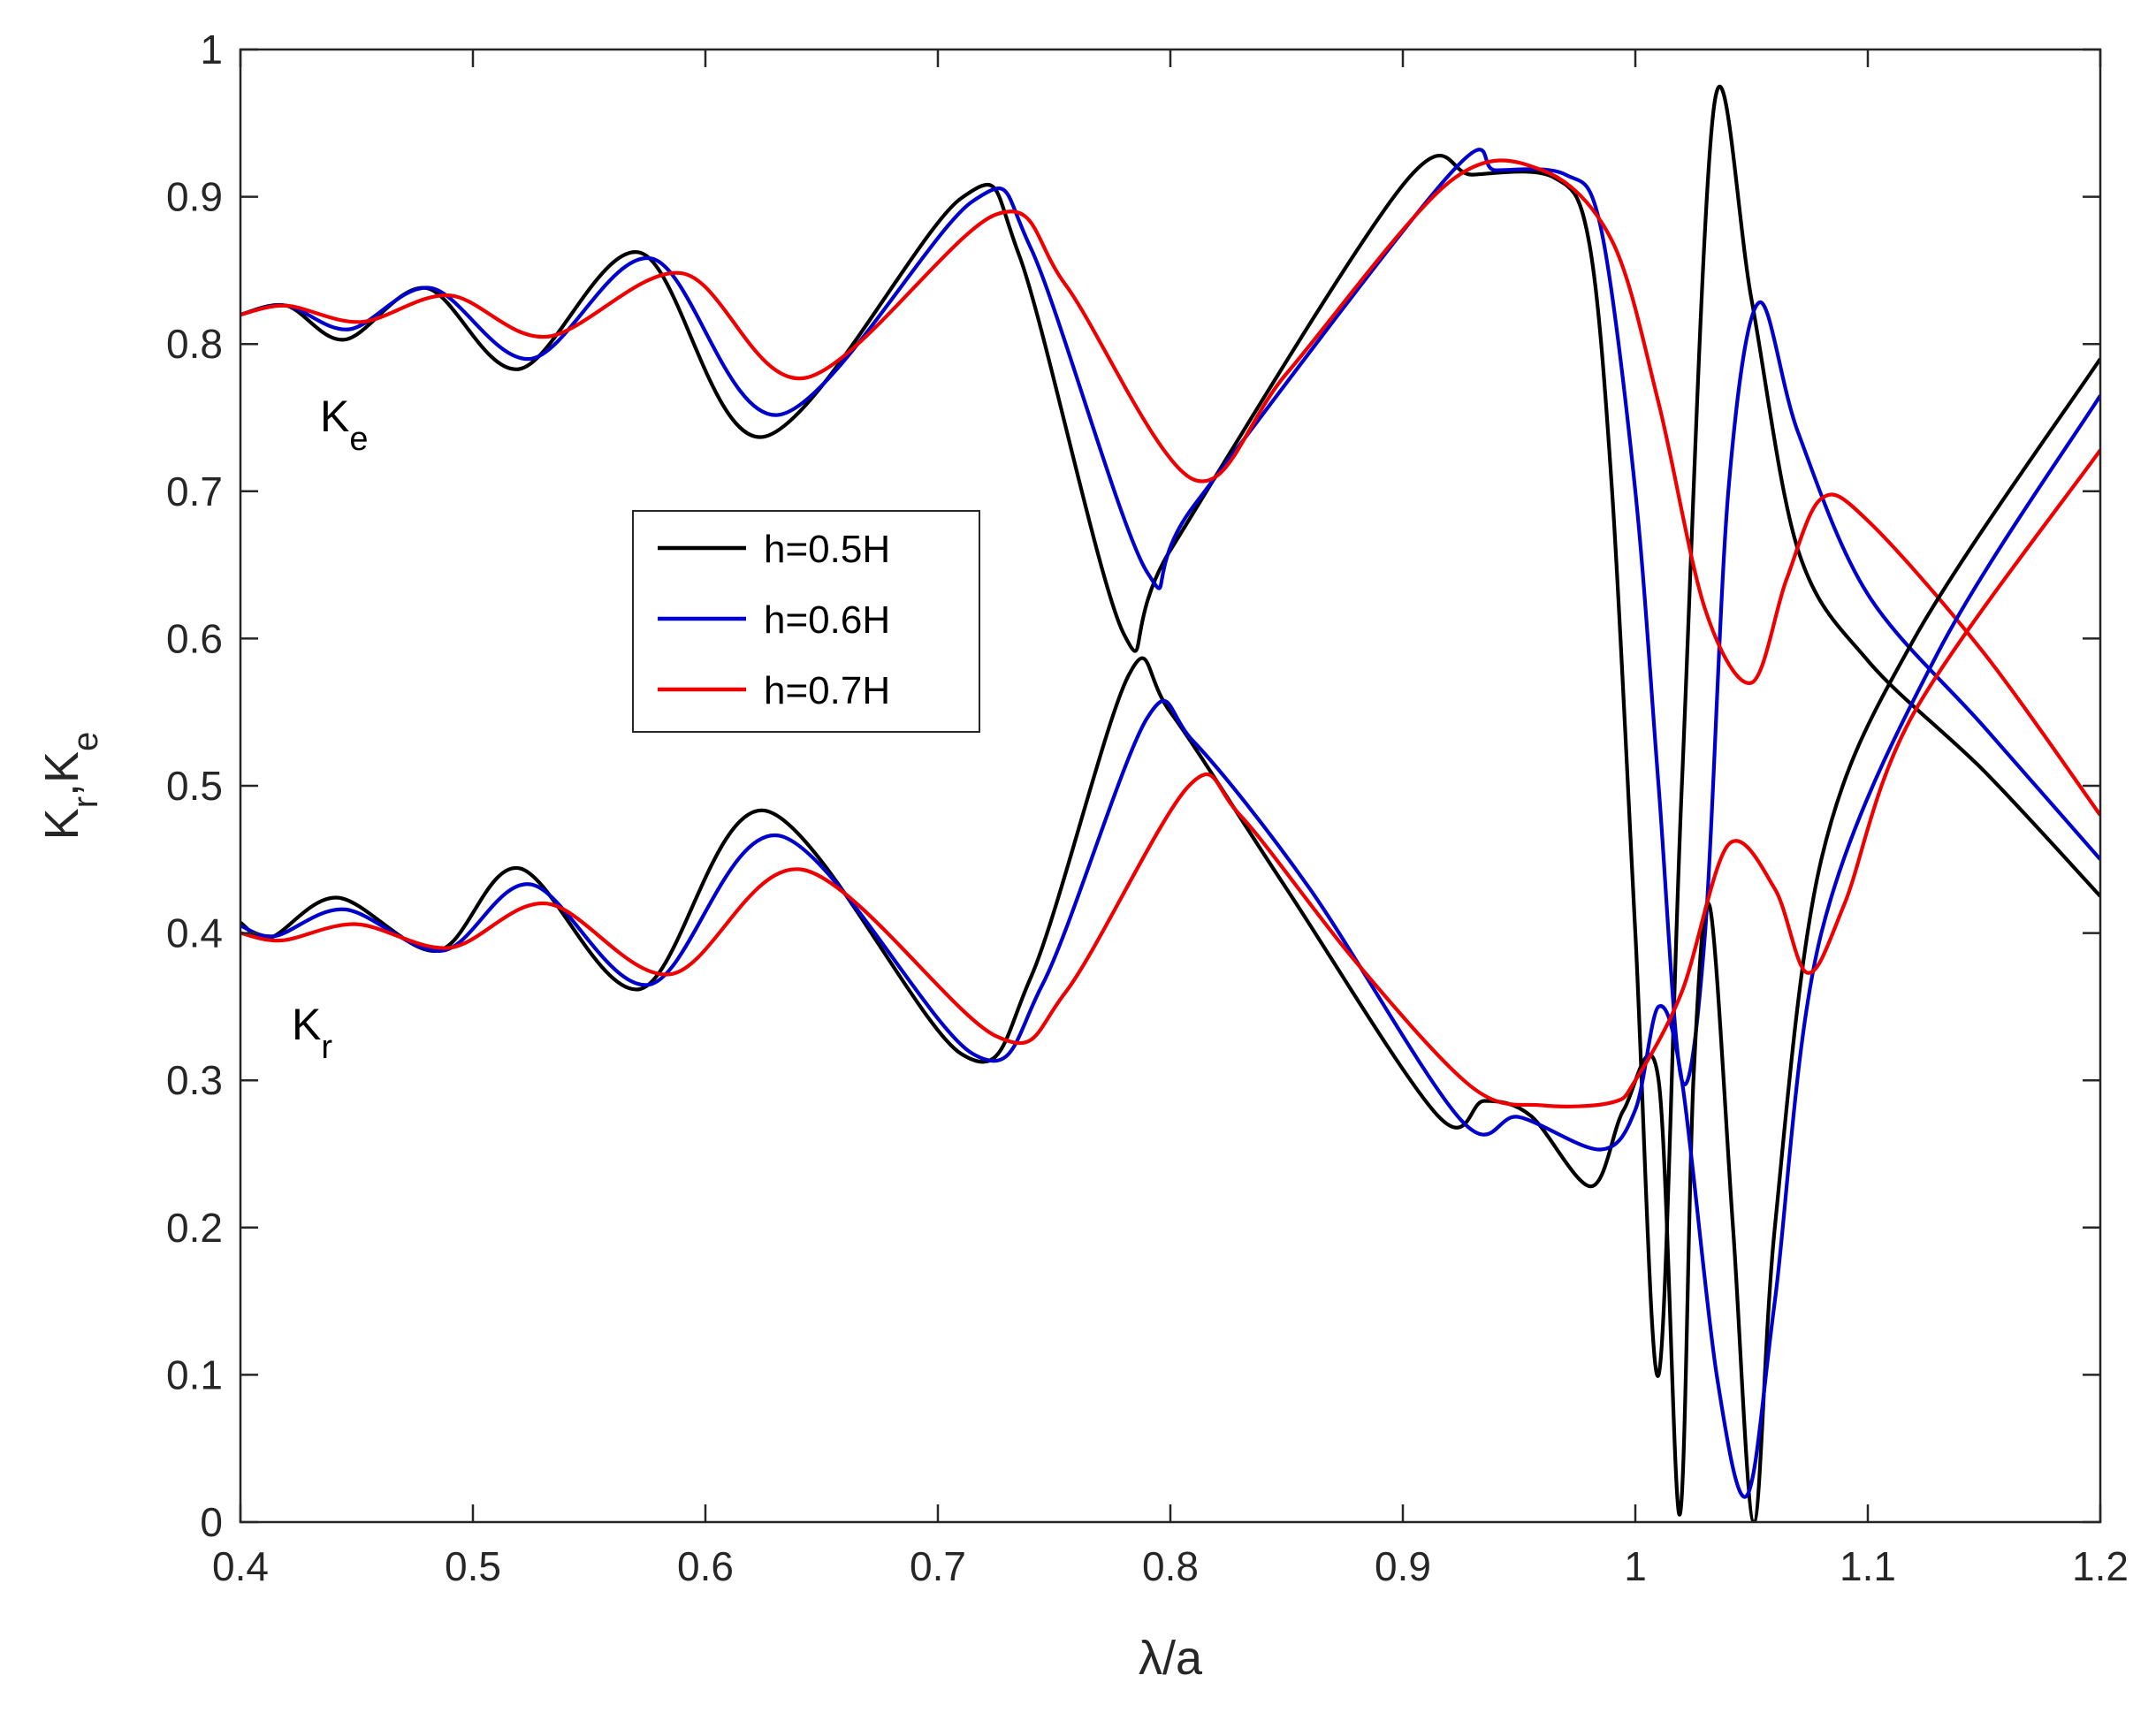 The width and height of the screenshot is (2156, 1713). Describe the element at coordinates (194, 344) in the screenshot. I see `y-tick-label: 0.8` at that location.